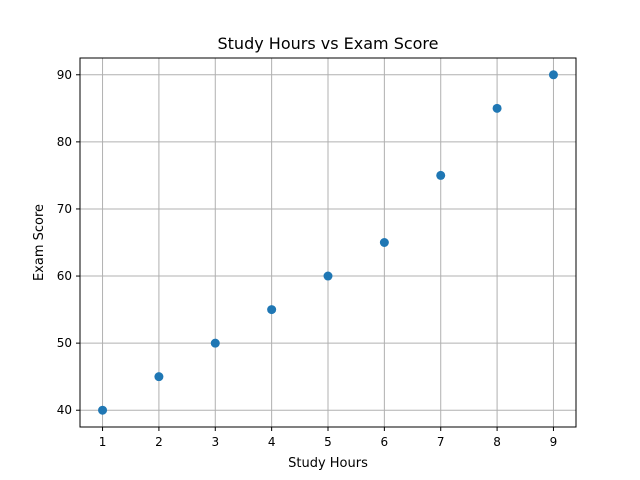 This screenshot has height=480, width=640. What do you see at coordinates (39, 242) in the screenshot?
I see `y-axis-label: Exam Score` at bounding box center [39, 242].